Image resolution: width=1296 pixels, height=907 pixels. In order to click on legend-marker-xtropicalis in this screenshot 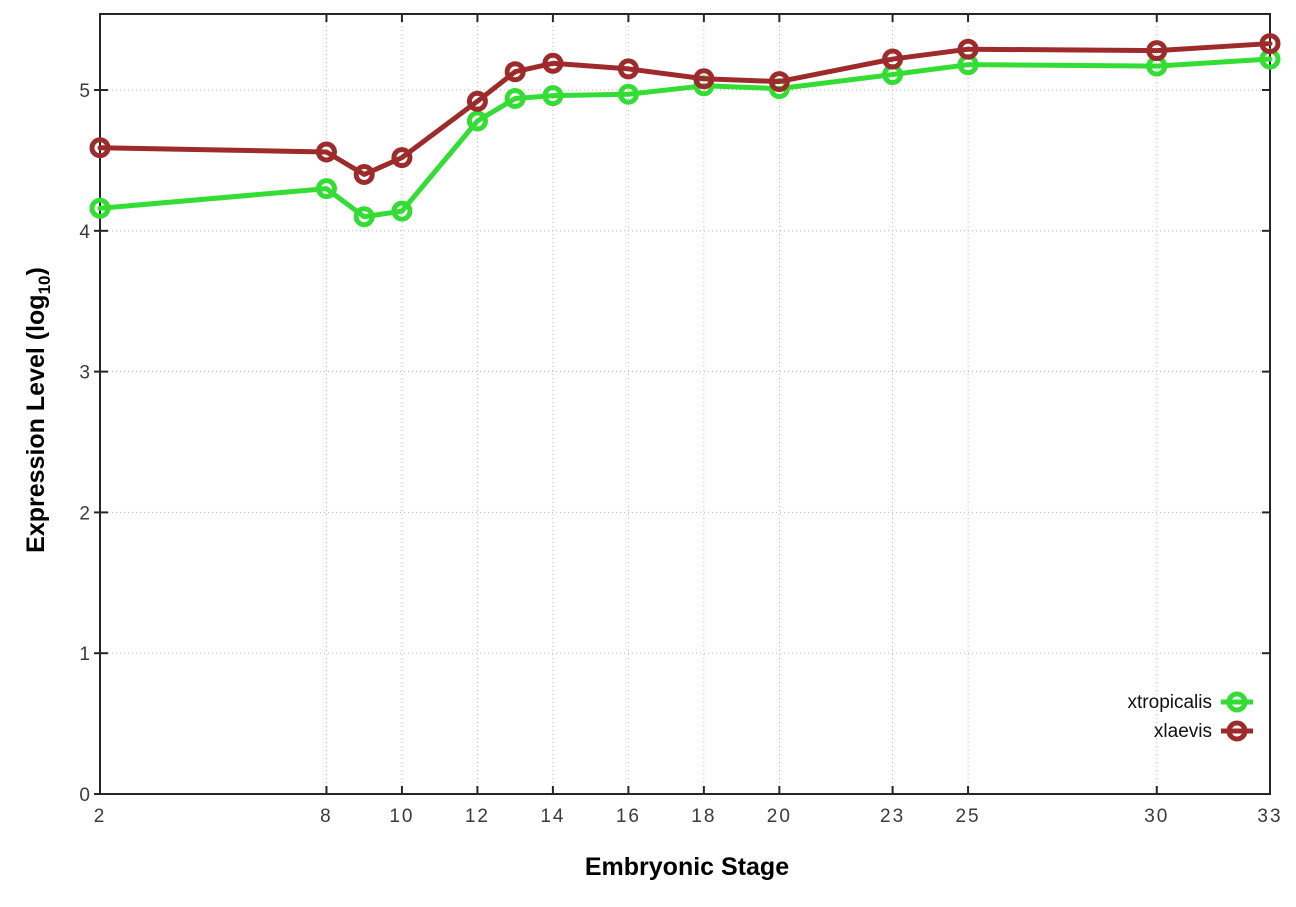, I will do `click(1237, 702)`.